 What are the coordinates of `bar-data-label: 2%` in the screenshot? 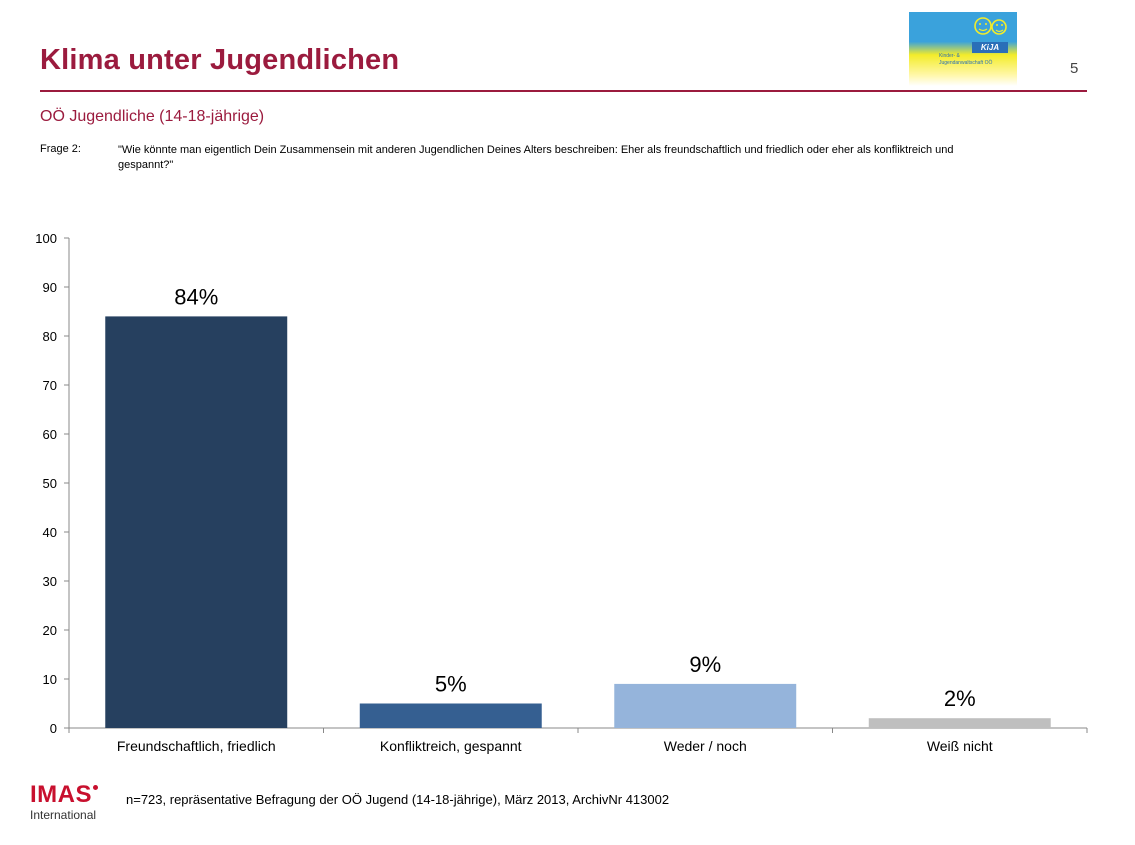 It's located at (960, 698).